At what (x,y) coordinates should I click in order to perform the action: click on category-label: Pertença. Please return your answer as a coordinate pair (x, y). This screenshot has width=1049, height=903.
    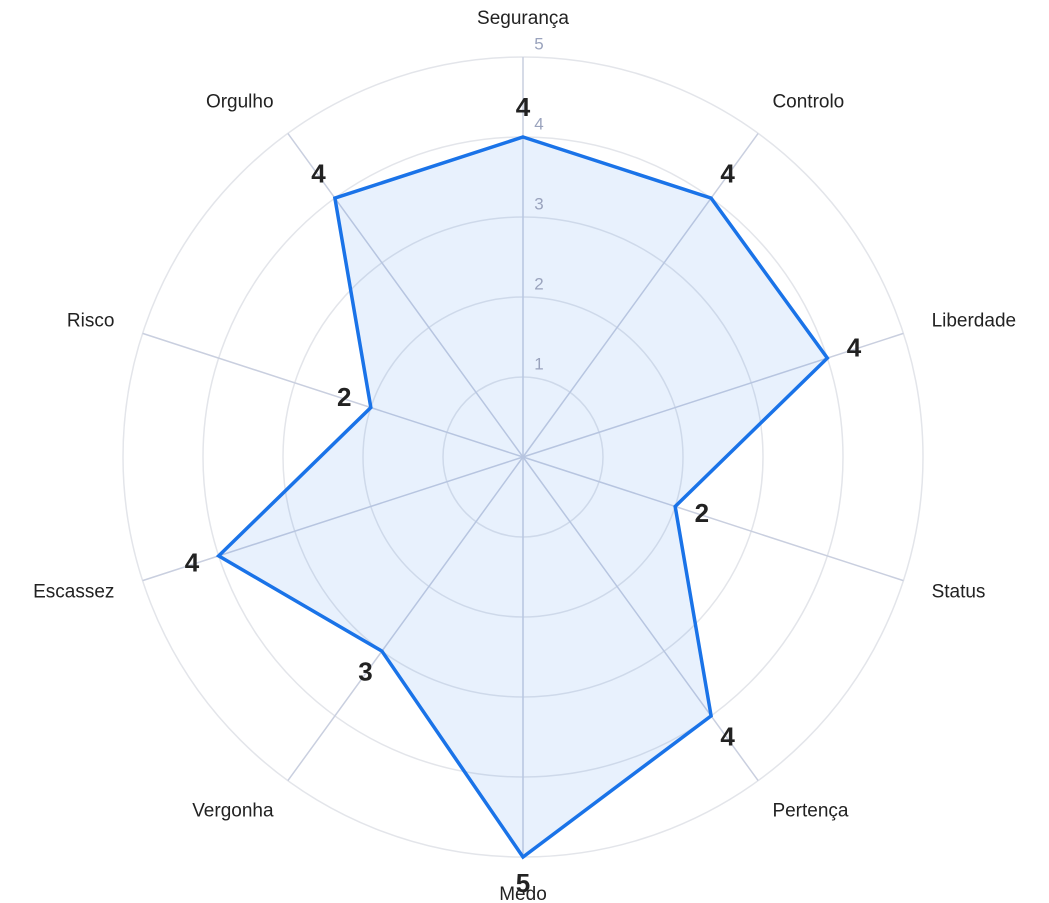
    Looking at the image, I should click on (810, 810).